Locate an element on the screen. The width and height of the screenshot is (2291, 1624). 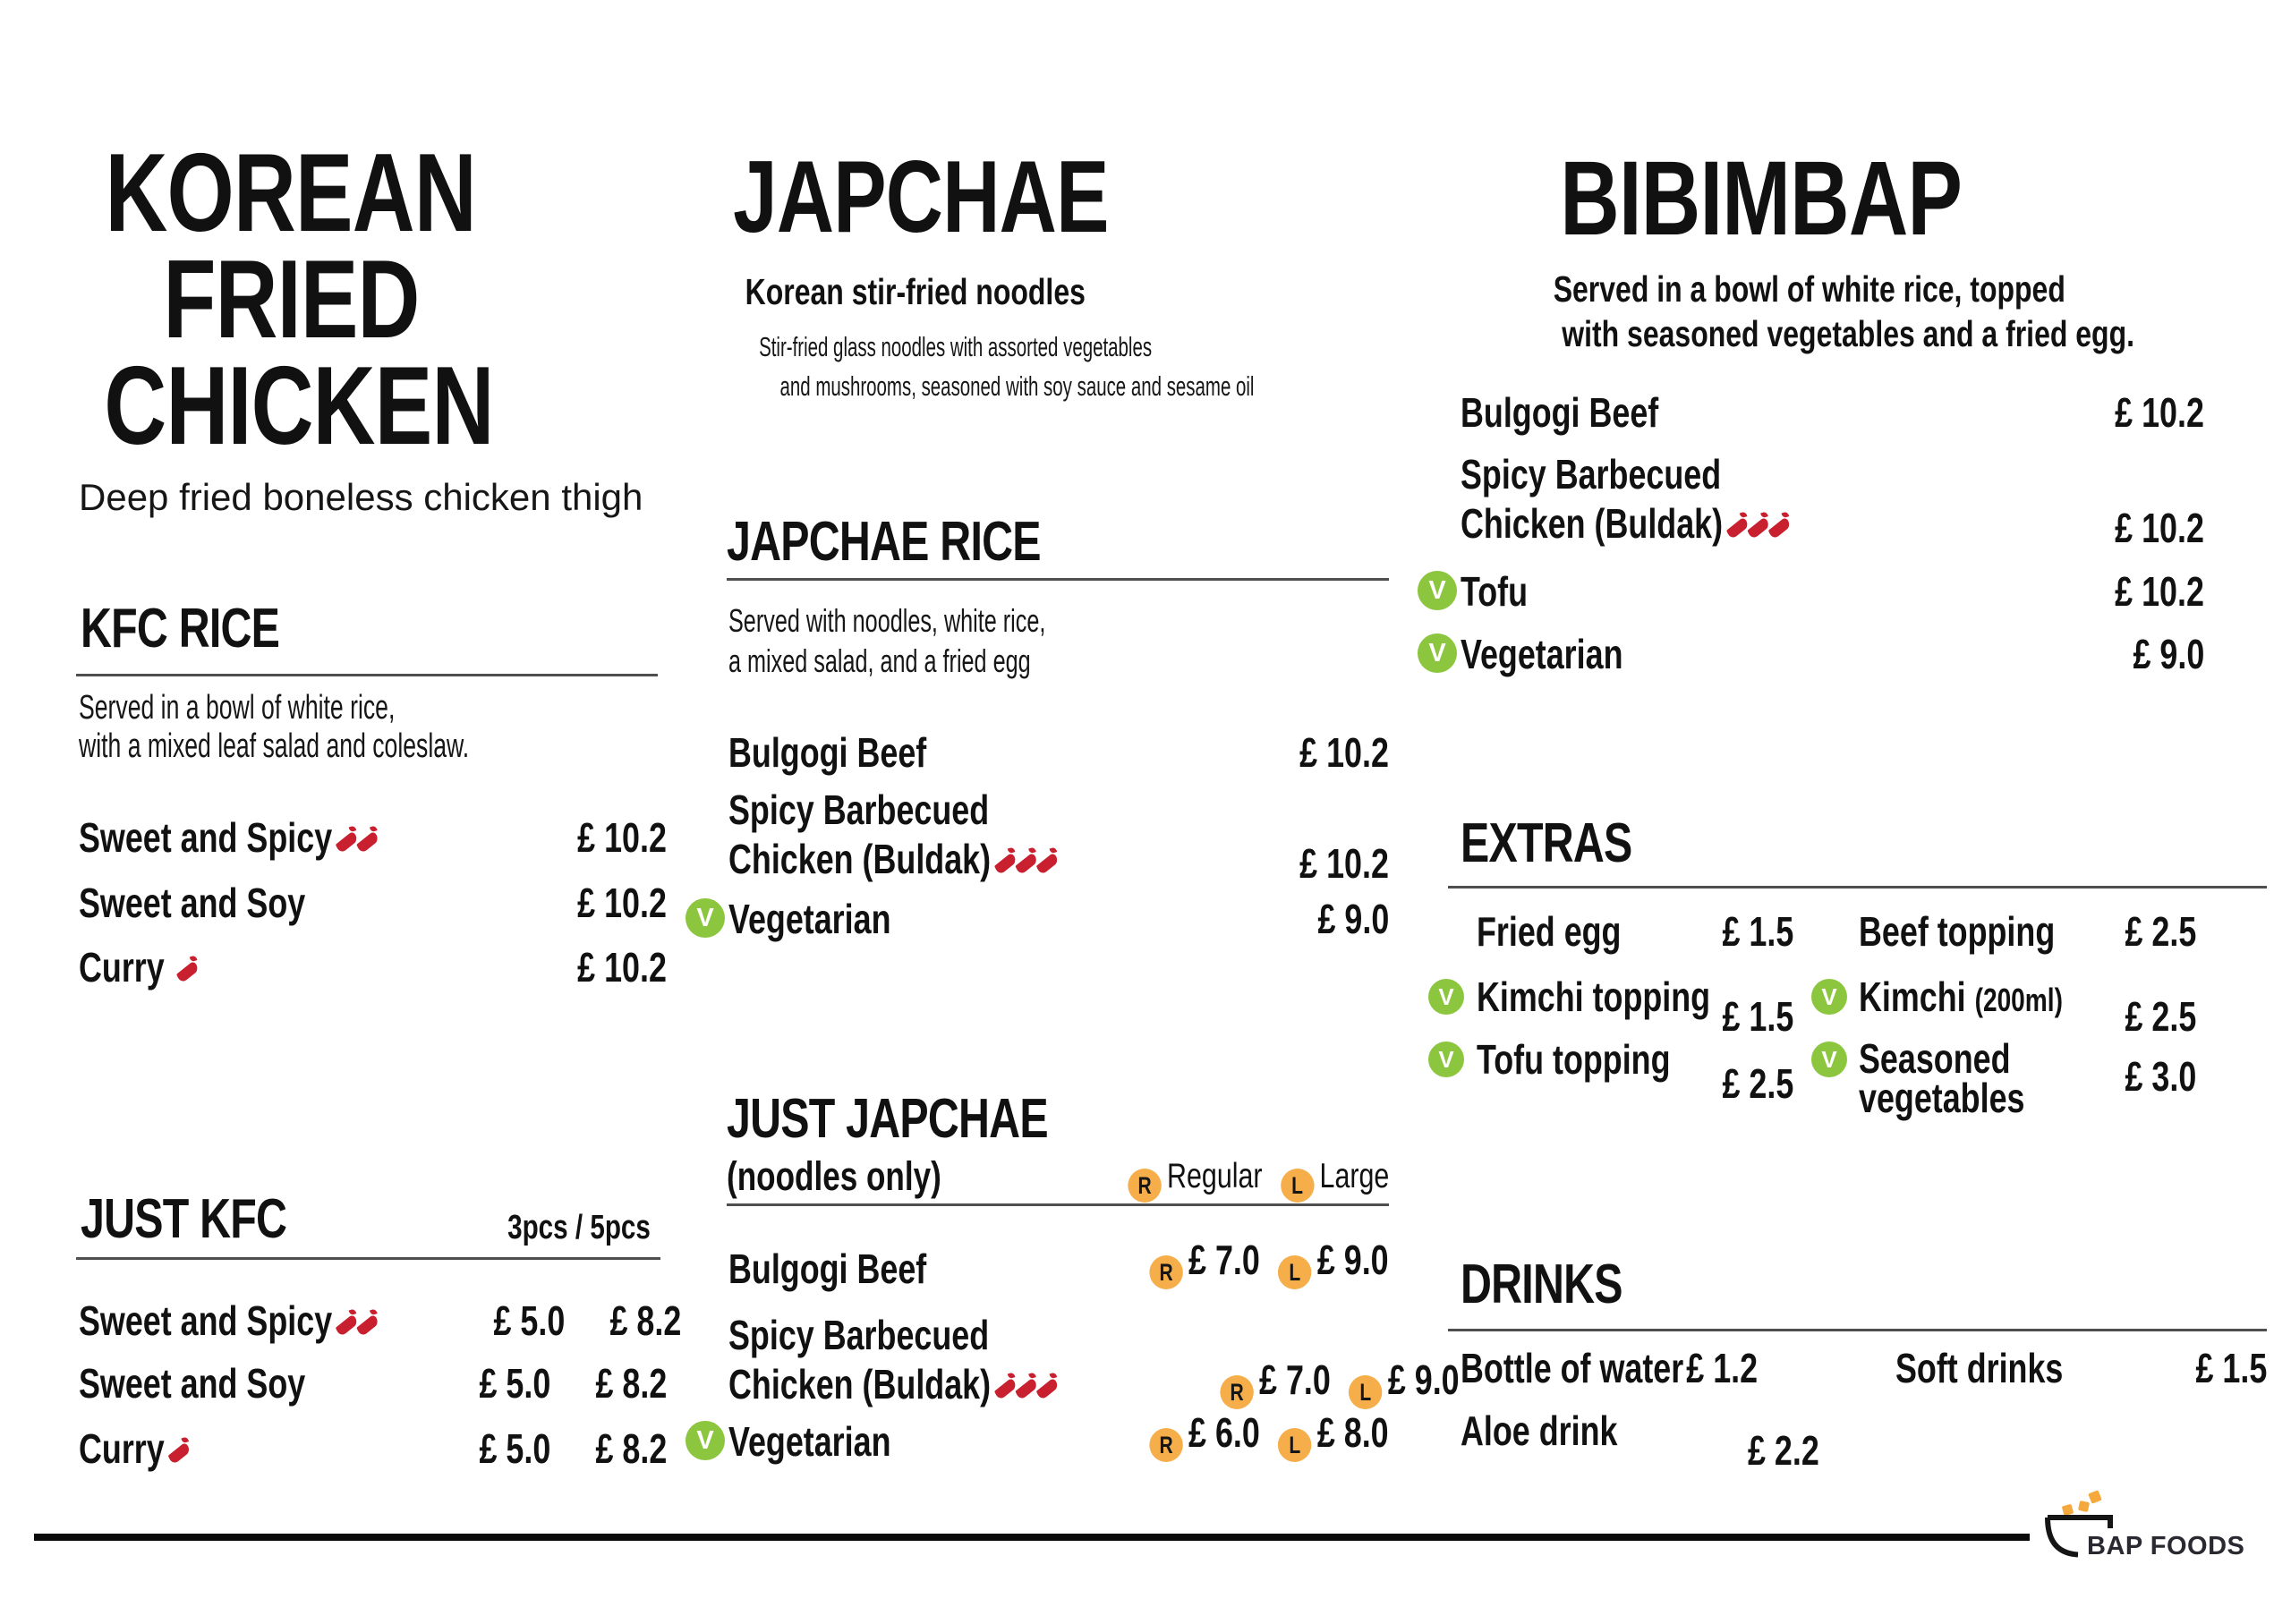
extra-item-name: Beef topping is located at coordinates (1958, 932).